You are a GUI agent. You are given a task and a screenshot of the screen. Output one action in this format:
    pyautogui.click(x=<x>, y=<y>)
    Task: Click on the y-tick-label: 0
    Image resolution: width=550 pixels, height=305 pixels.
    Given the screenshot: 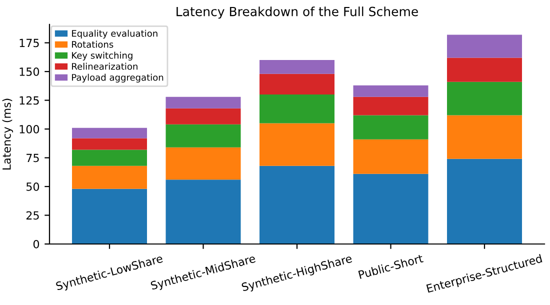 What is the action you would take?
    pyautogui.click(x=36, y=244)
    